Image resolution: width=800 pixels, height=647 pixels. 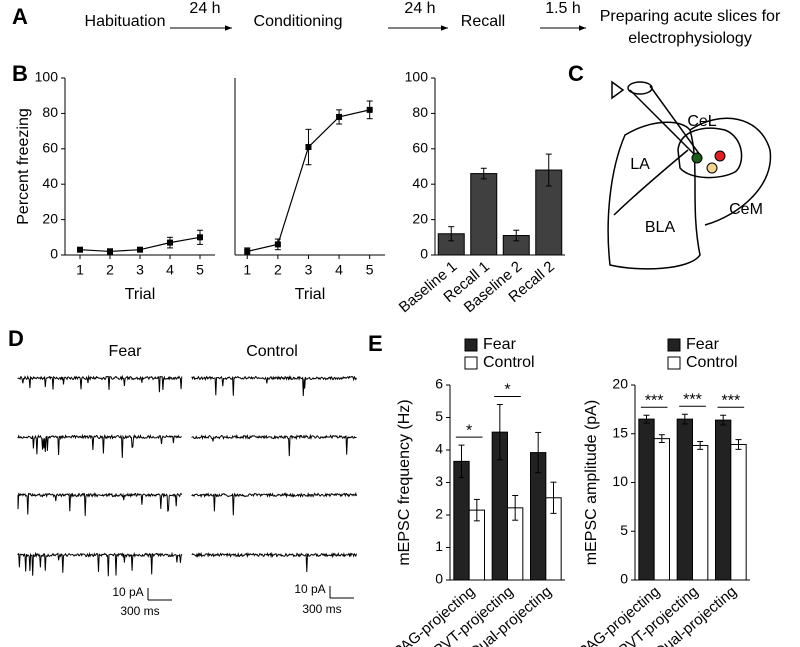 What do you see at coordinates (591, 482) in the screenshot?
I see `y-axis-label: mEPSC amplitude (pA)` at bounding box center [591, 482].